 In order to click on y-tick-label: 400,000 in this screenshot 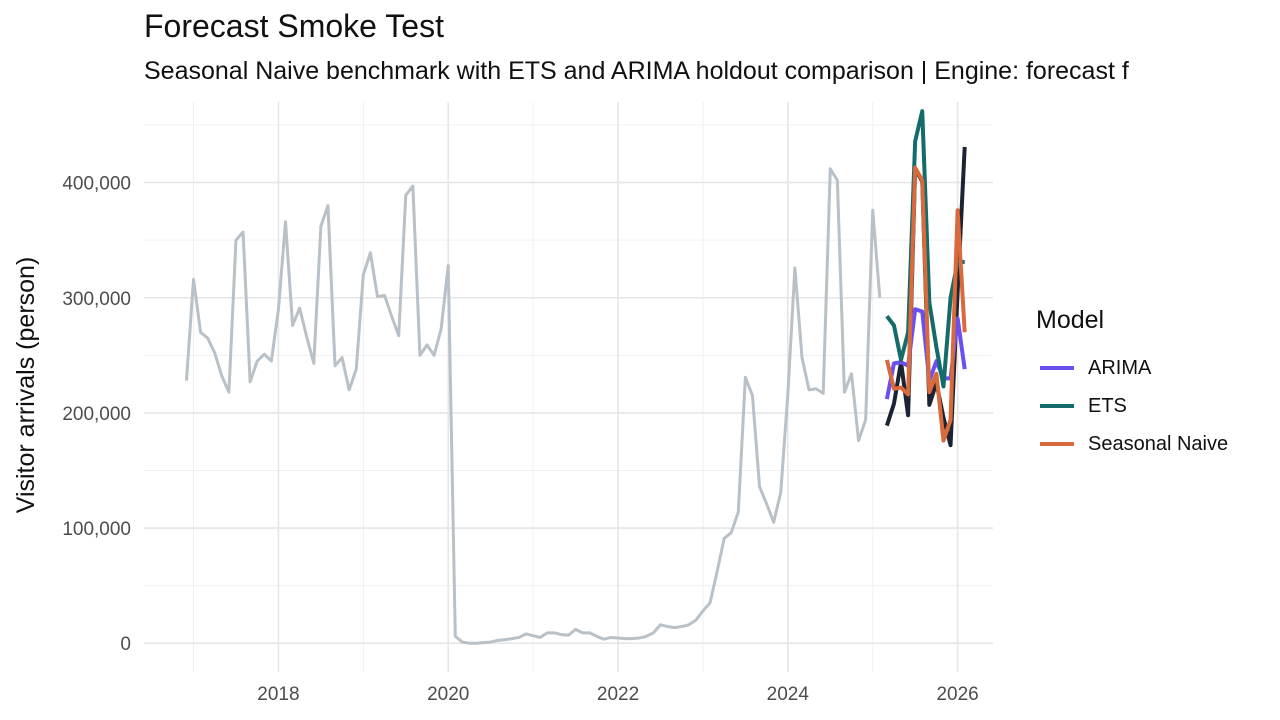, I will do `click(96, 184)`.